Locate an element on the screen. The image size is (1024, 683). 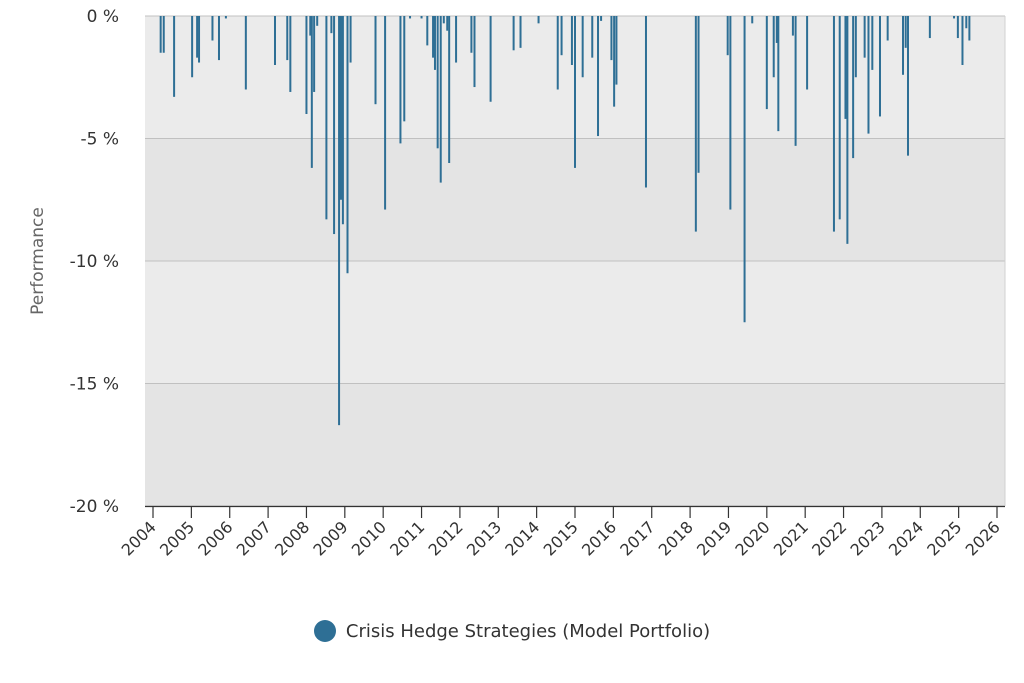
x-tick-label: 2021 is located at coordinates (791, 538).